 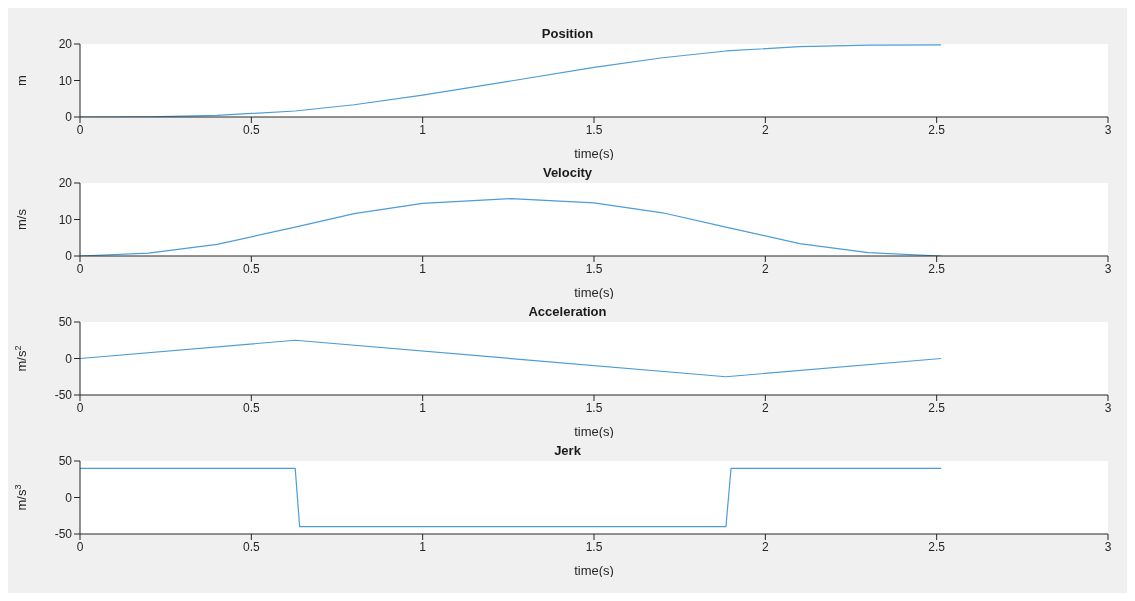 I want to click on y-axis-title: m, so click(x=21, y=80).